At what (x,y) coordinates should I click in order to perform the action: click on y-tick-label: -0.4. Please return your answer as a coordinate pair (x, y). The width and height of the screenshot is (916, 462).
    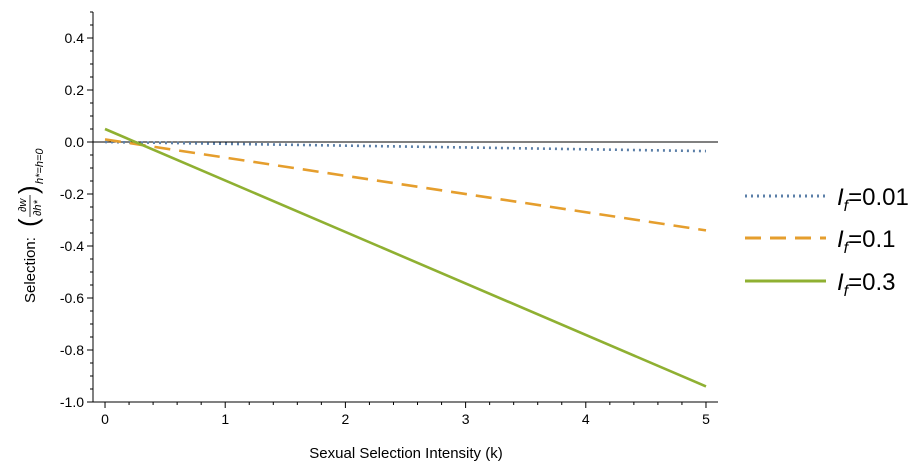
    Looking at the image, I should click on (72, 246).